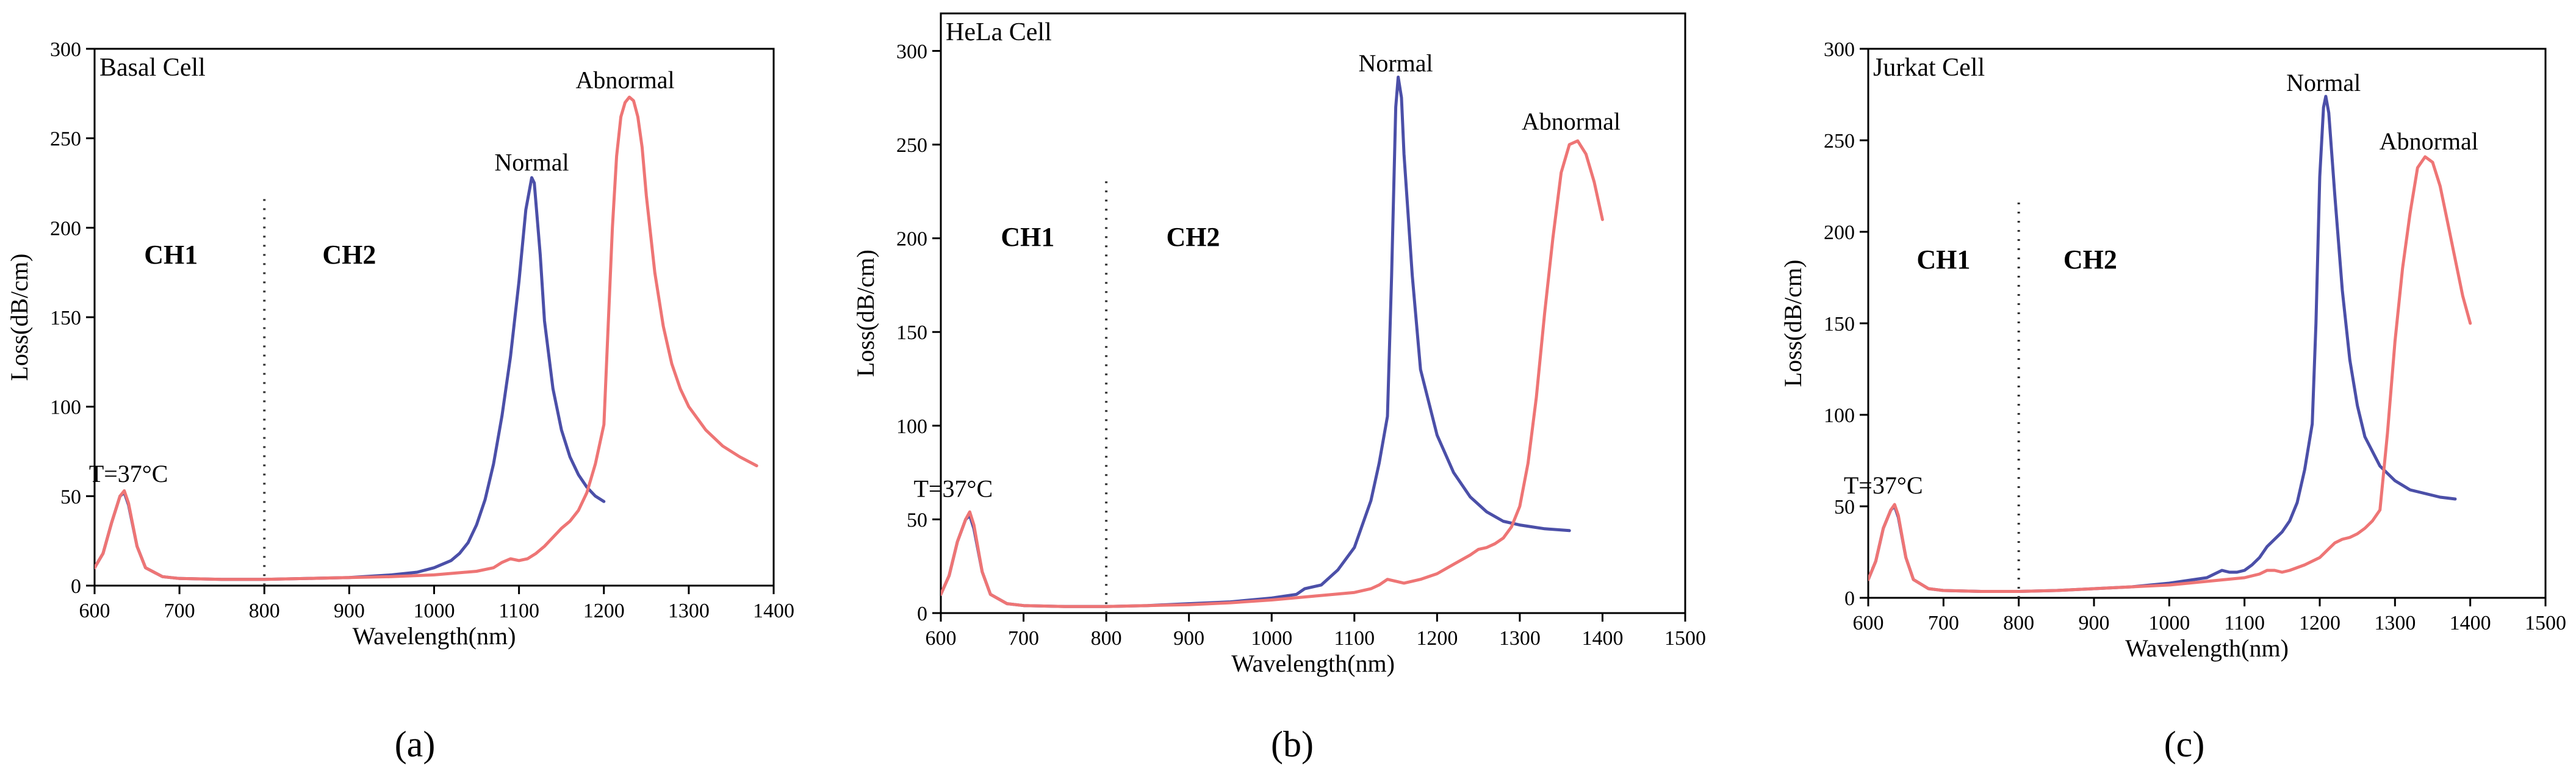 This screenshot has height=779, width=2576. Describe the element at coordinates (1292, 744) in the screenshot. I see `panel-caption: (b)` at that location.